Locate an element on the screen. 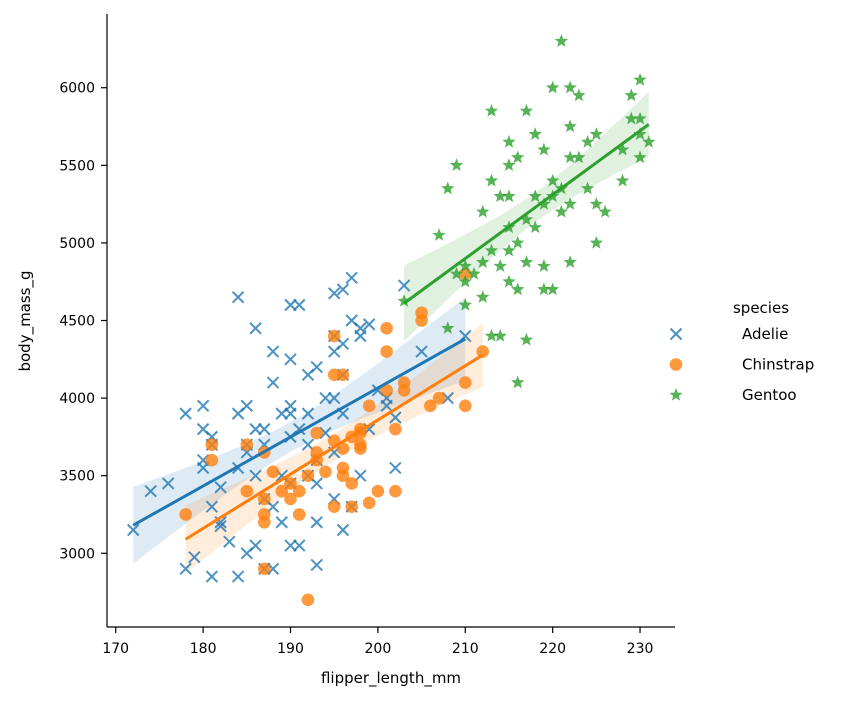 This screenshot has height=706, width=856. legend-label: Gentoo is located at coordinates (769, 395).